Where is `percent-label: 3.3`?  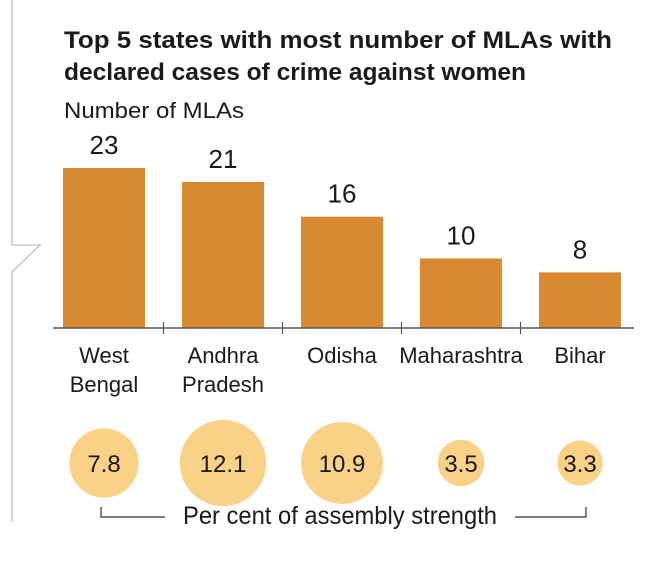 percent-label: 3.3 is located at coordinates (579, 464).